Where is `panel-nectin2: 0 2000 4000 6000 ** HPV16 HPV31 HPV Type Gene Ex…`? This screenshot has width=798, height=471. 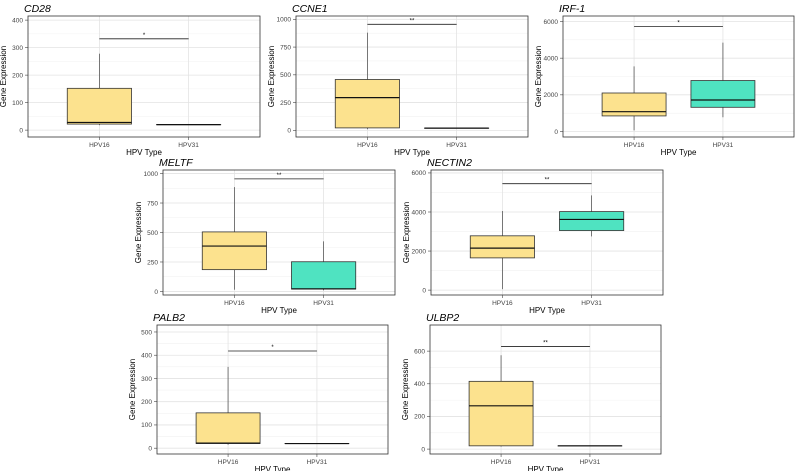 panel-nectin2: 0 2000 4000 6000 ** HPV16 HPV31 HPV Type Gene Ex… is located at coordinates (533, 236).